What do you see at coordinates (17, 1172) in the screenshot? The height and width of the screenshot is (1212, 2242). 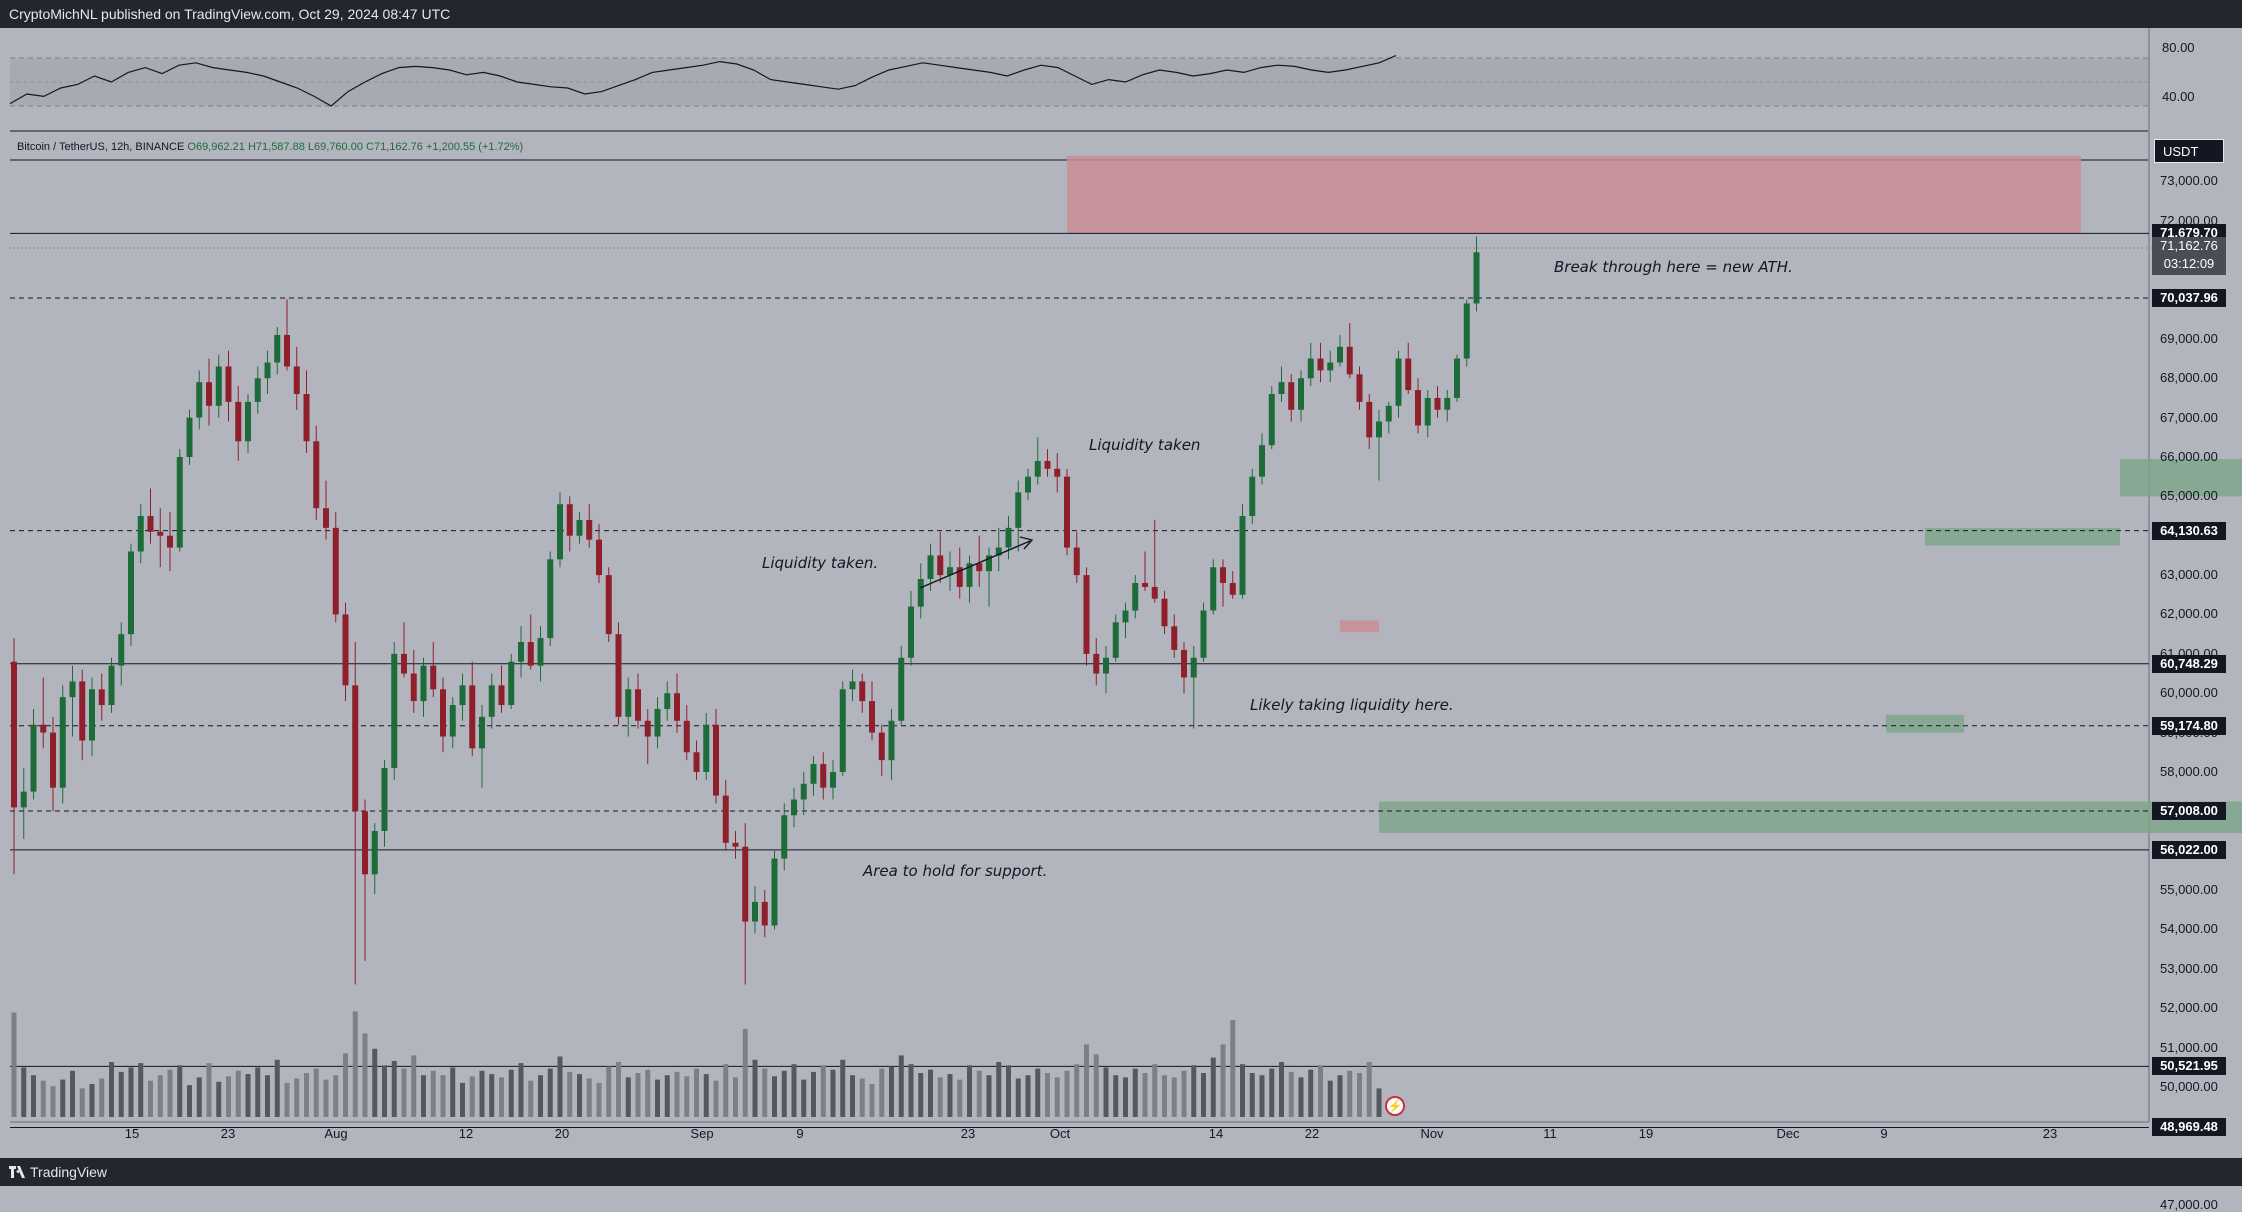 I see `tradingview-logo-icon` at bounding box center [17, 1172].